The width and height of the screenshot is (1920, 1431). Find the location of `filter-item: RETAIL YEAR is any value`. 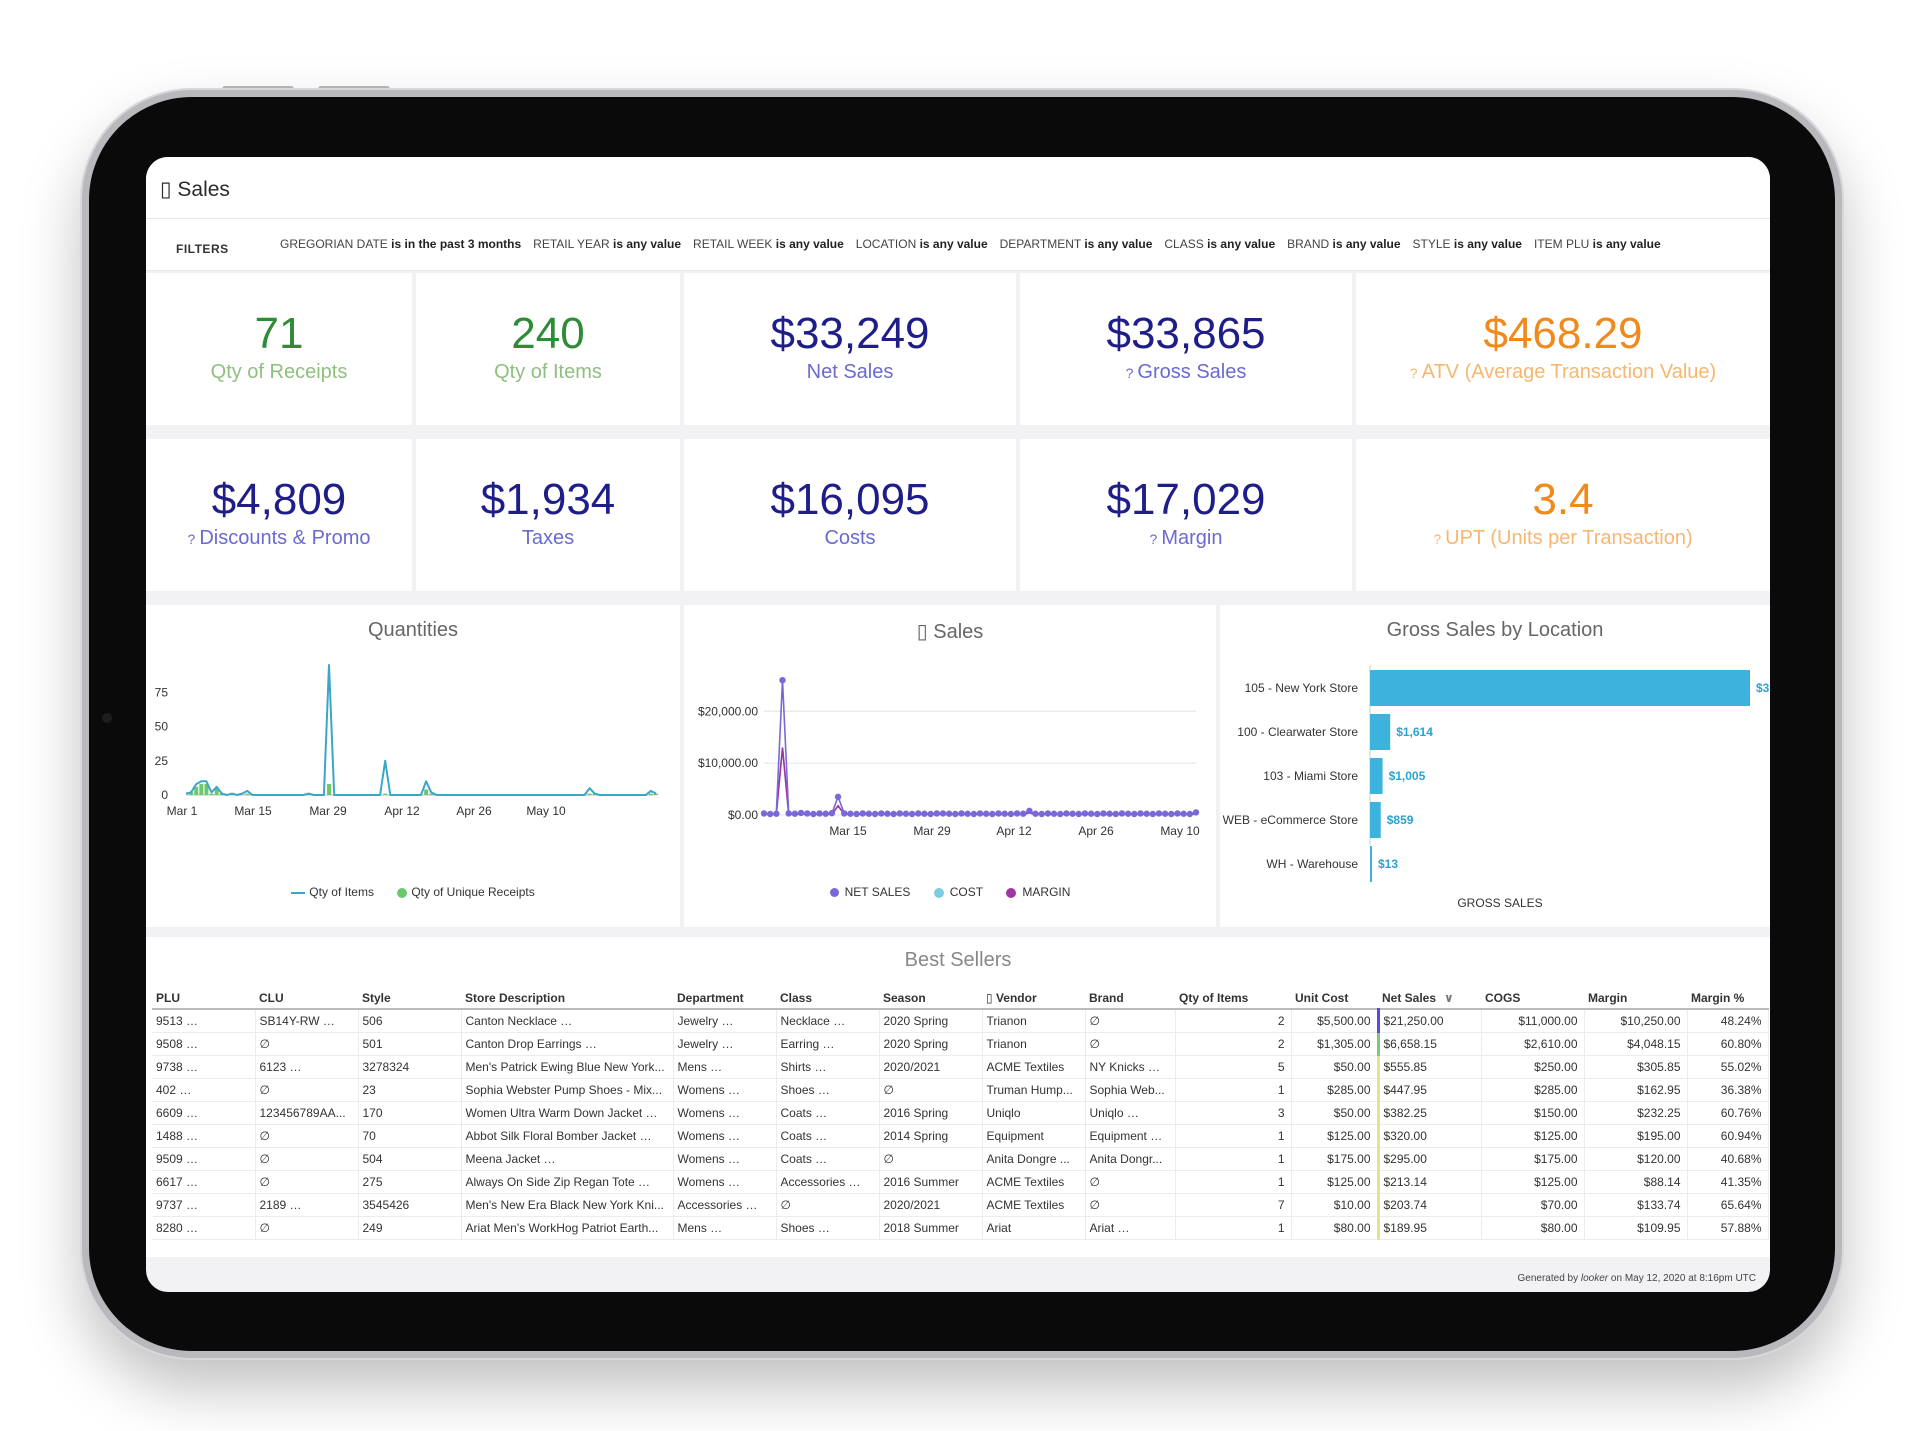

filter-item: RETAIL YEAR is any value is located at coordinates (607, 244).